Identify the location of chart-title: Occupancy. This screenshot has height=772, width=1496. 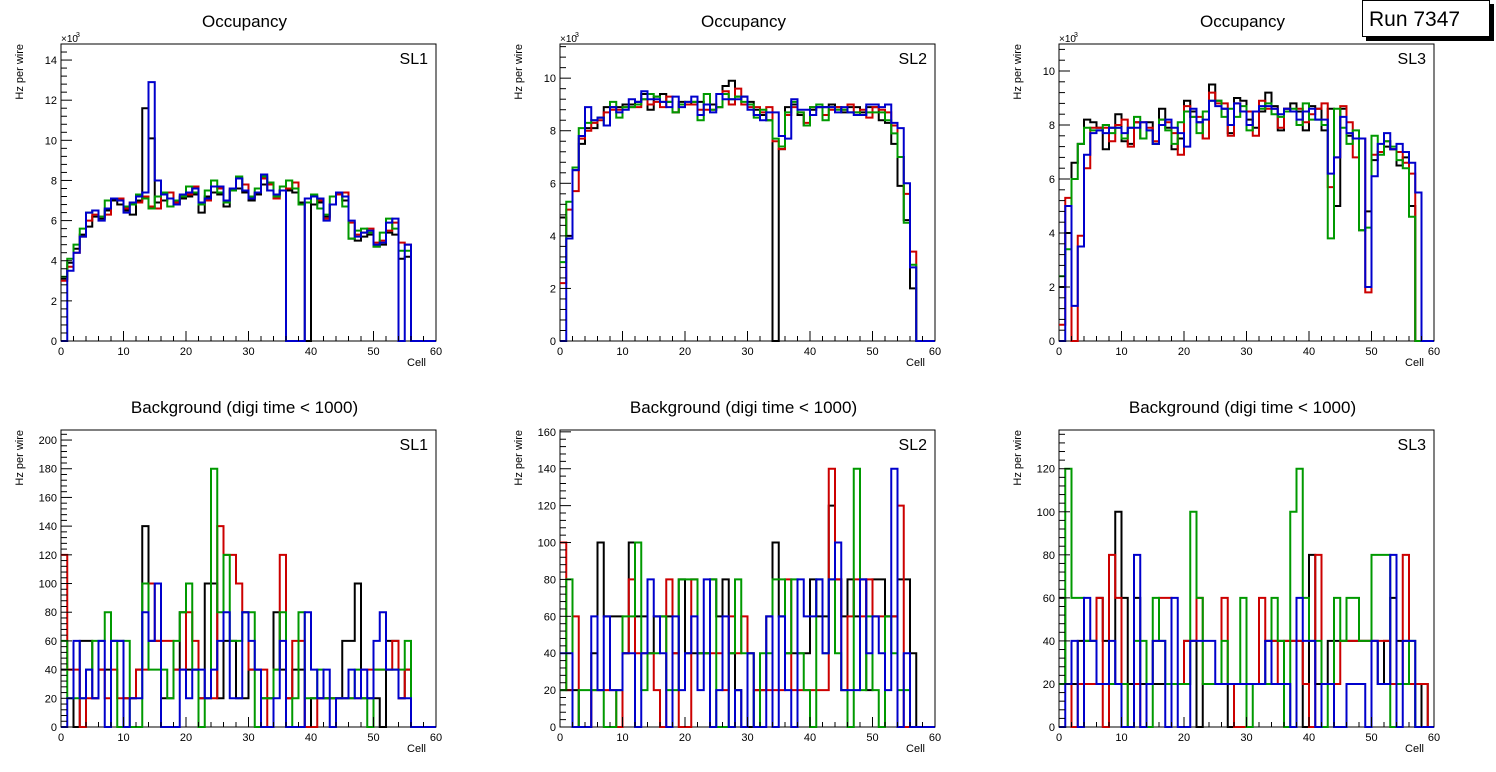
(245, 21).